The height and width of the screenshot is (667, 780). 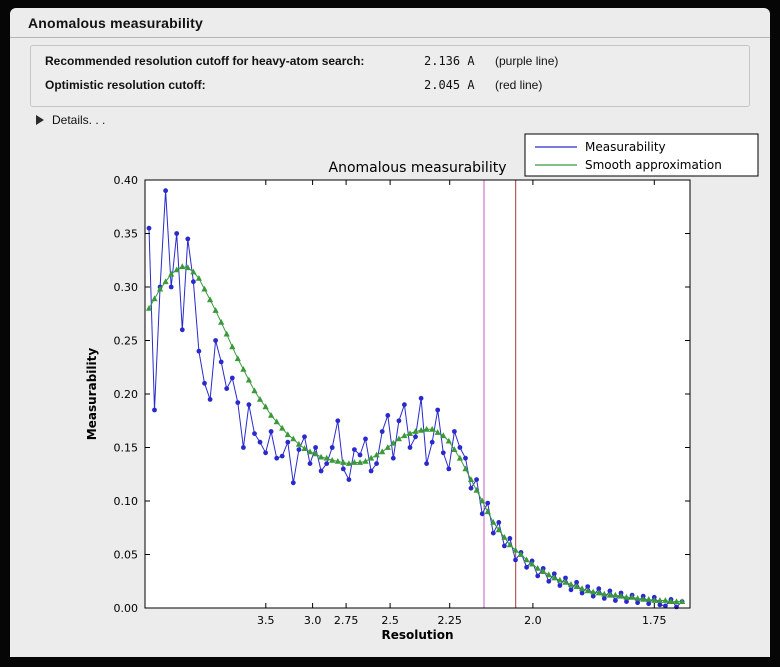 I want to click on disclosure-triangle-icon, so click(x=40, y=120).